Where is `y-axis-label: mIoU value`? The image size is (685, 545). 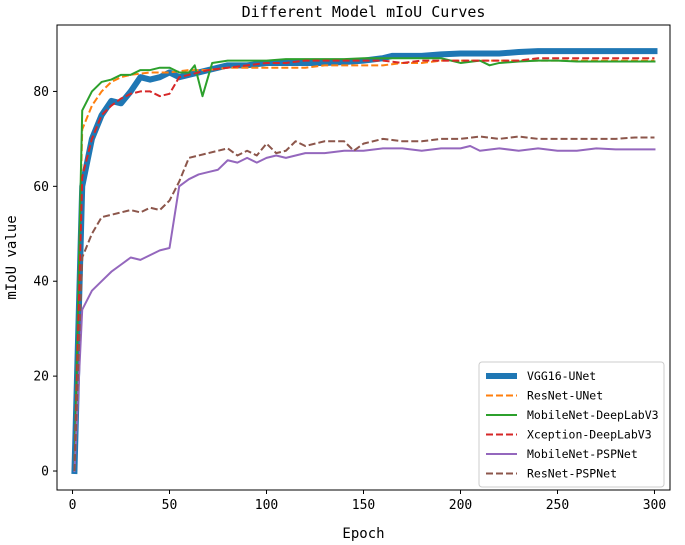 y-axis-label: mIoU value is located at coordinates (12, 257).